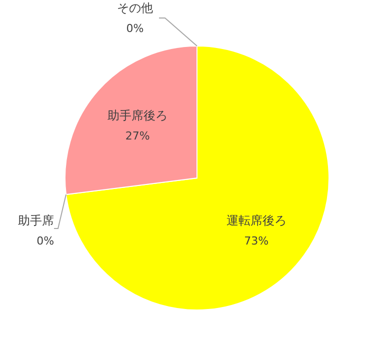 This screenshot has width=377, height=352. I want to click on category-label: その他, so click(135, 8).